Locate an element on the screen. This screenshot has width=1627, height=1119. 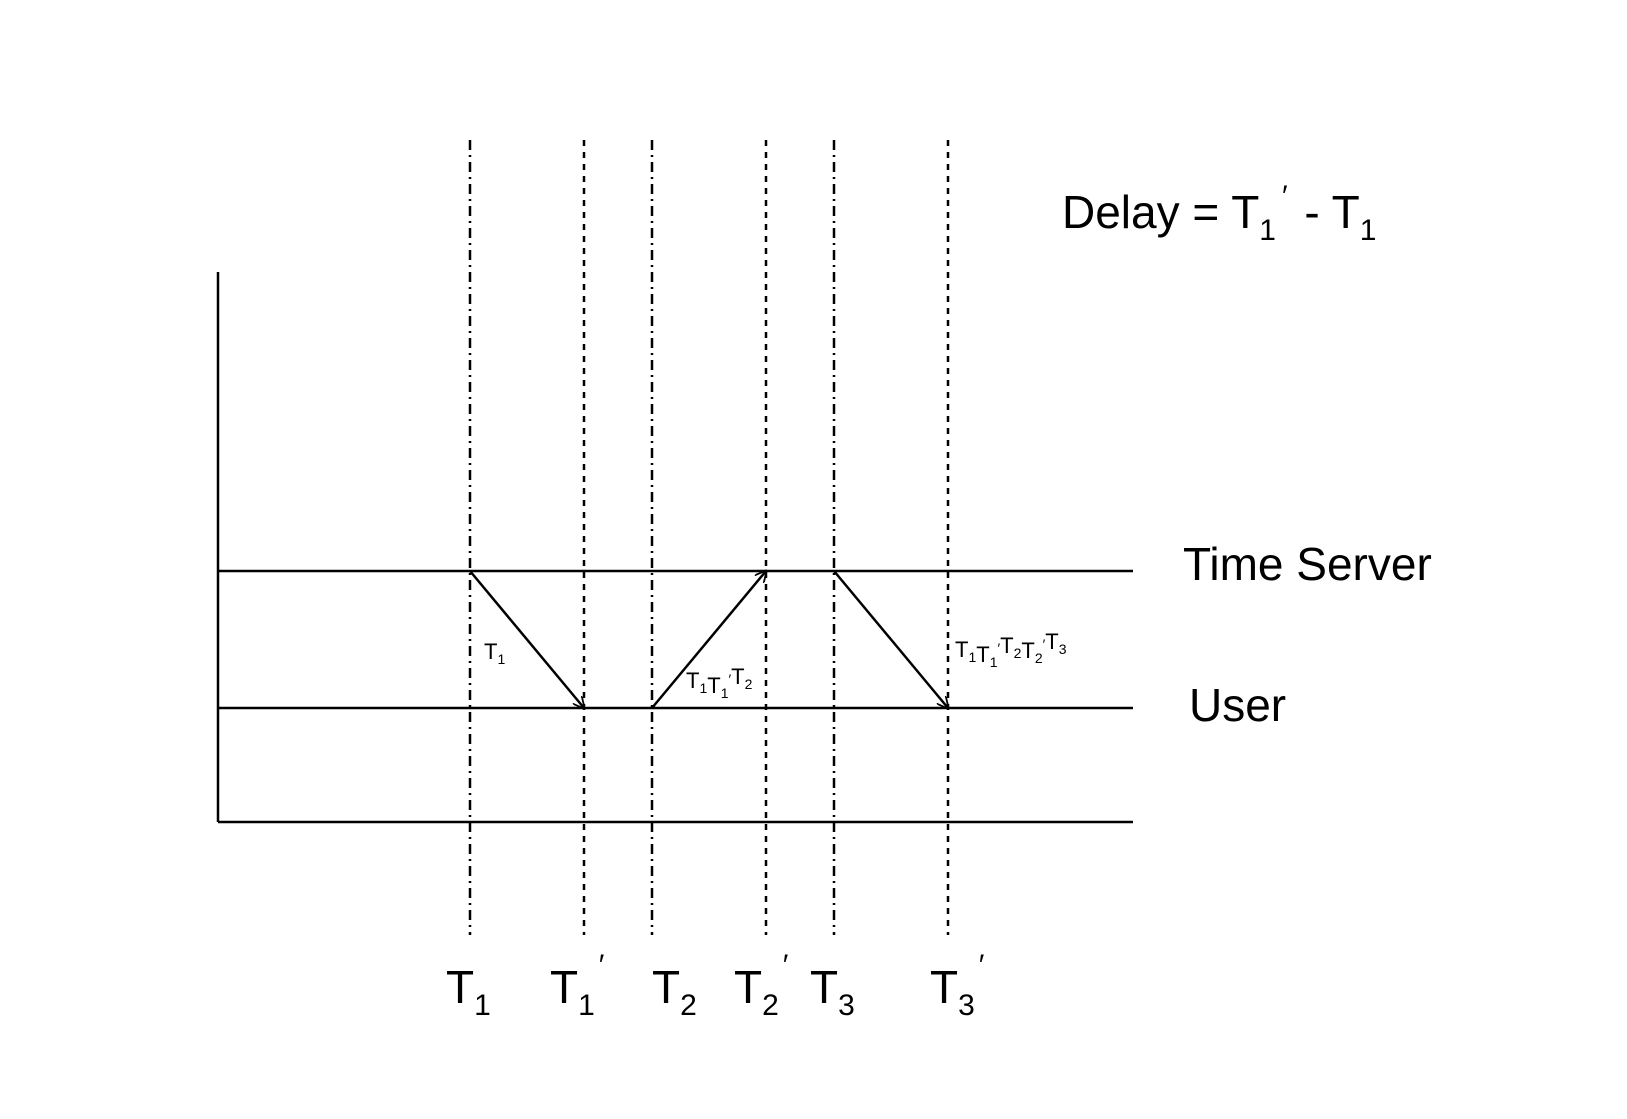
time-label-1: T1 is located at coordinates (468, 991).